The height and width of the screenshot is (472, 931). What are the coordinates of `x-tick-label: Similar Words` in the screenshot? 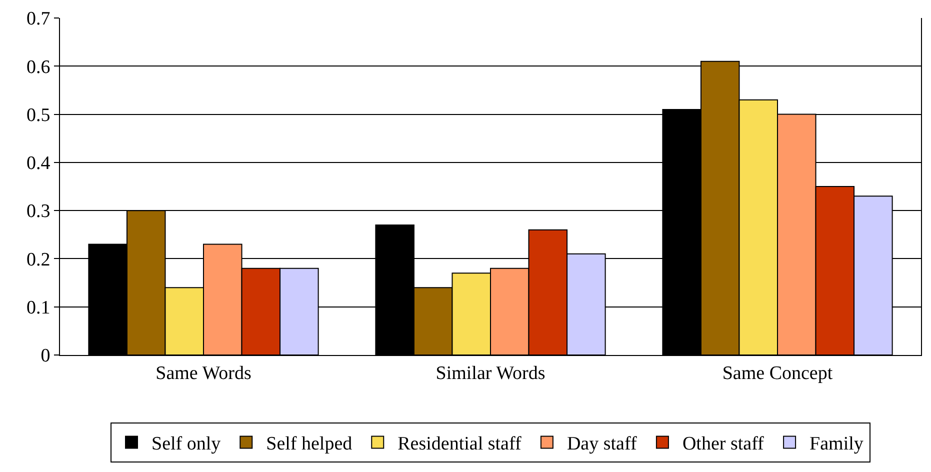 It's located at (491, 373).